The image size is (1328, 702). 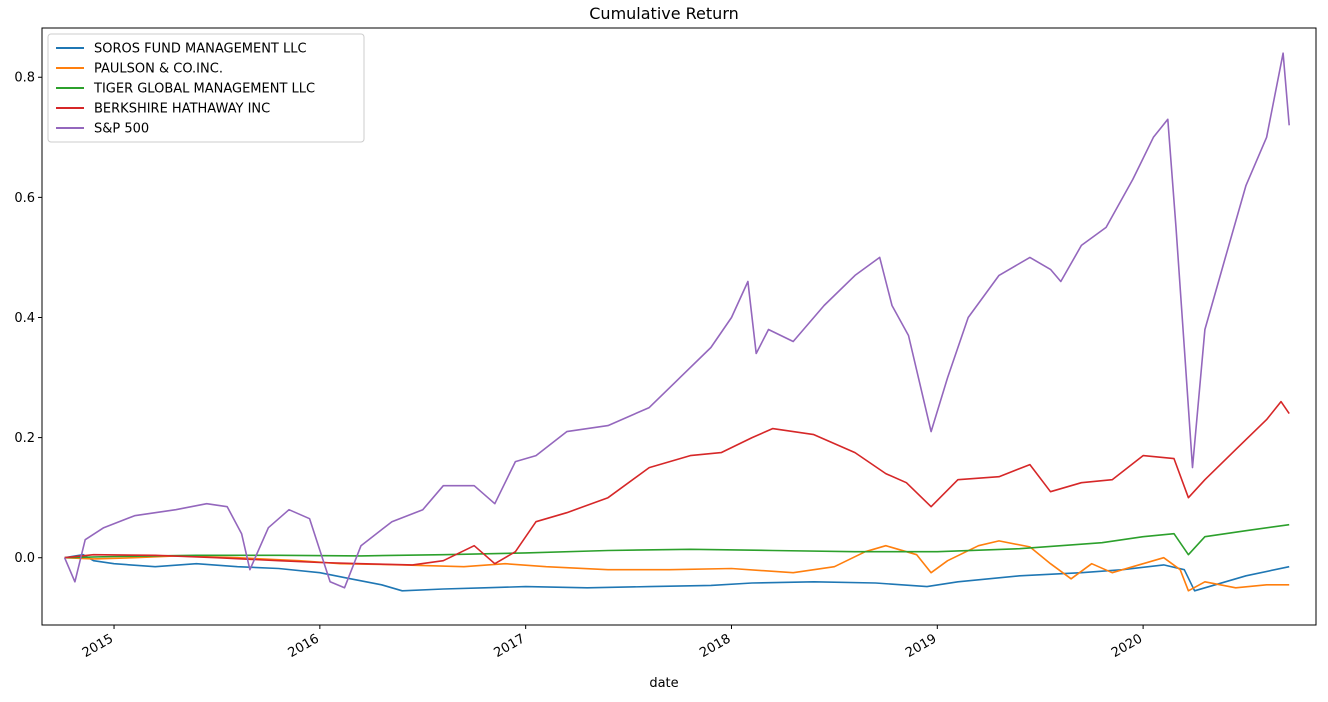 I want to click on x-tick-label: 2019, so click(x=921, y=646).